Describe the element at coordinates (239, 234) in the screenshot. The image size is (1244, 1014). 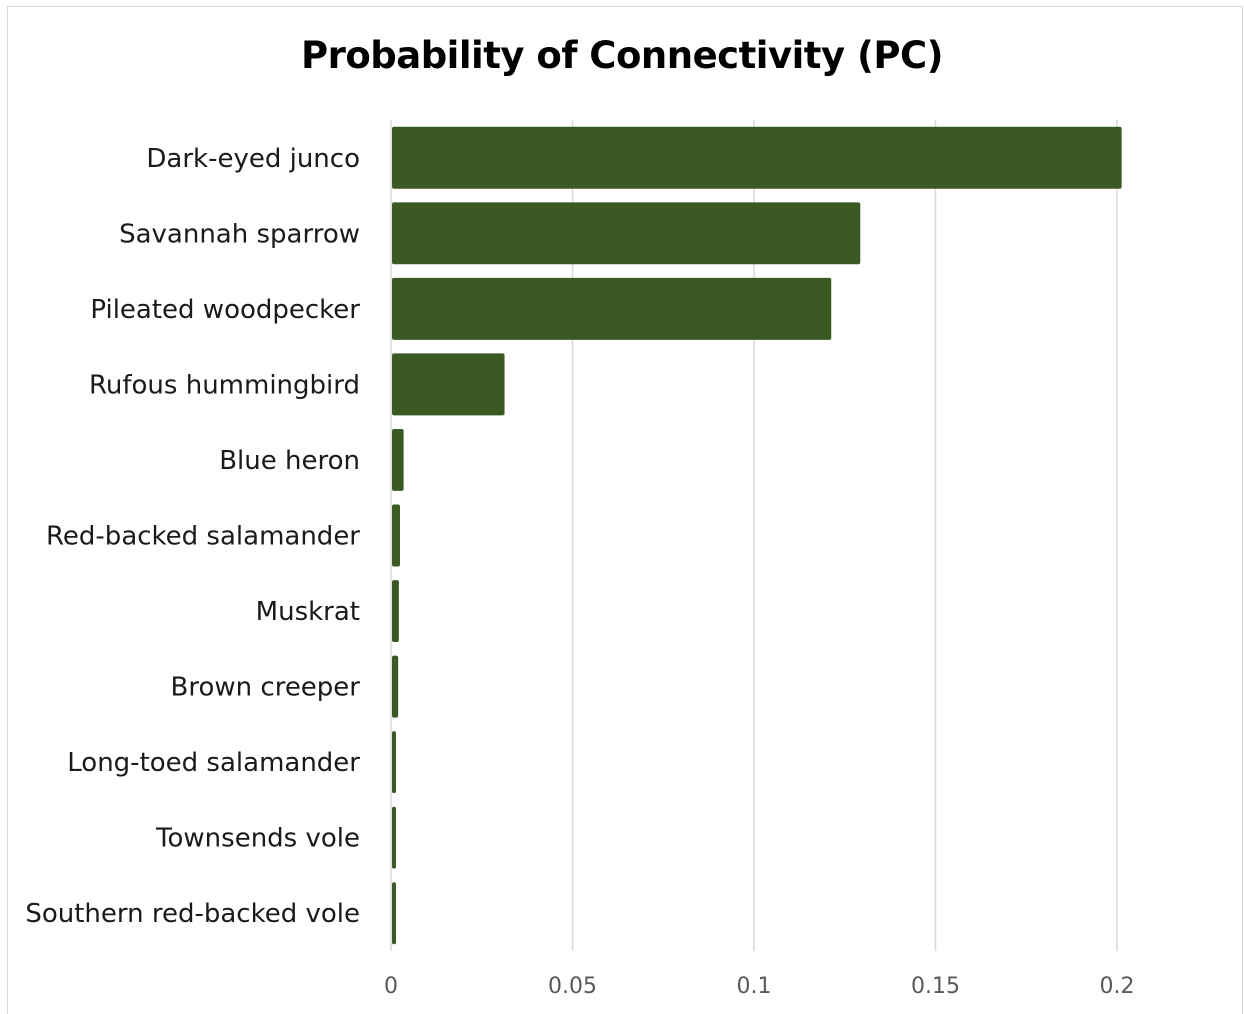
I see `category-label: Savannah sparrow` at that location.